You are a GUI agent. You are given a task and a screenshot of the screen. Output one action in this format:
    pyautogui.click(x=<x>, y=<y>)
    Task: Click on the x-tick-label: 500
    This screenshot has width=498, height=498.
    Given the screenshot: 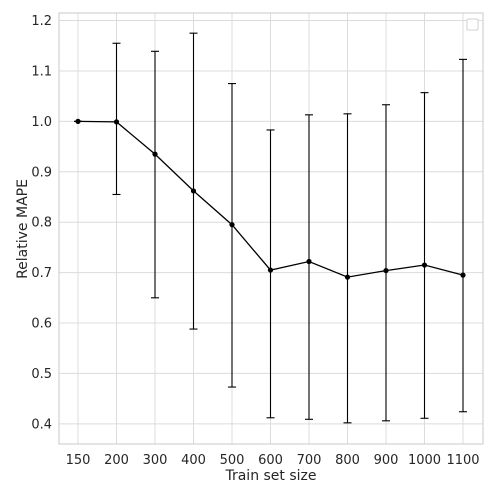 What is the action you would take?
    pyautogui.click(x=232, y=460)
    